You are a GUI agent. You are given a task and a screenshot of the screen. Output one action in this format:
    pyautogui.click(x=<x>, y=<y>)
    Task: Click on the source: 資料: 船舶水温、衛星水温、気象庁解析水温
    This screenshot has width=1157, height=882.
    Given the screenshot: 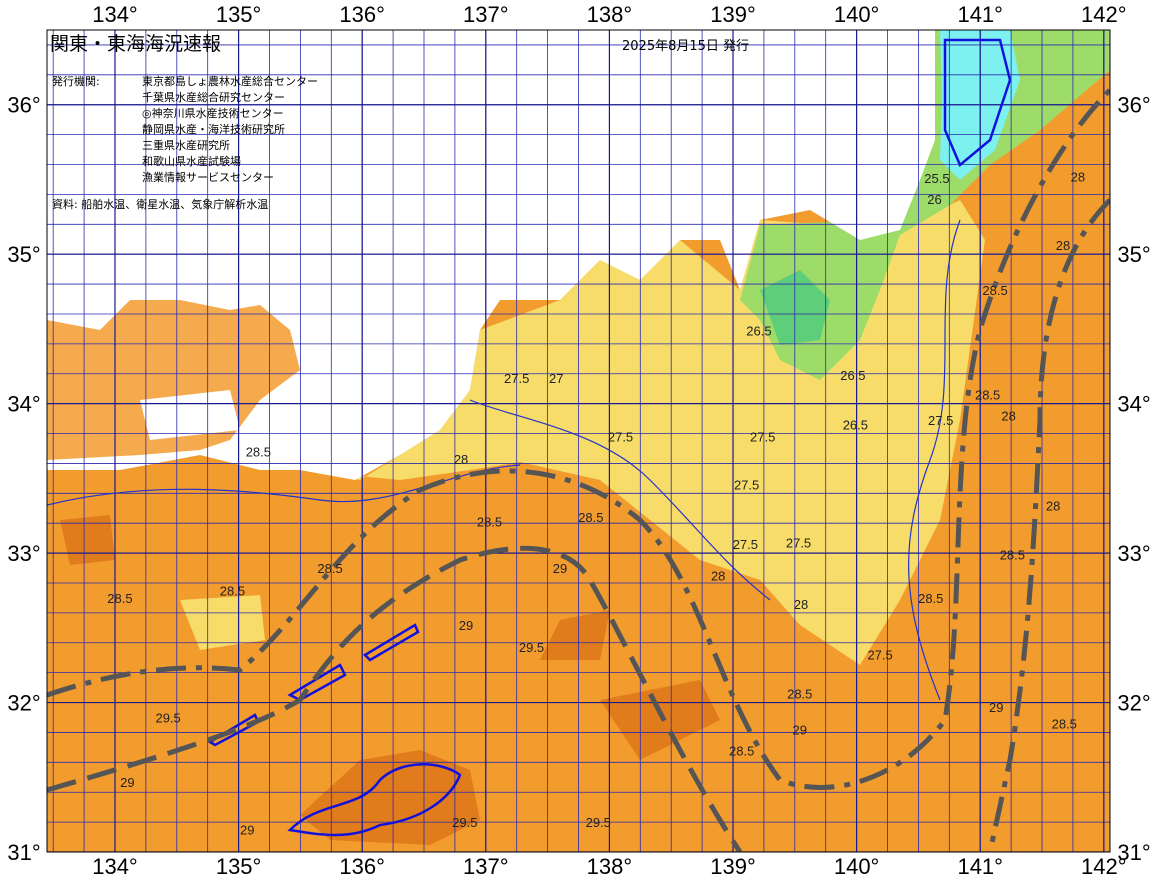 What is the action you would take?
    pyautogui.click(x=160, y=204)
    